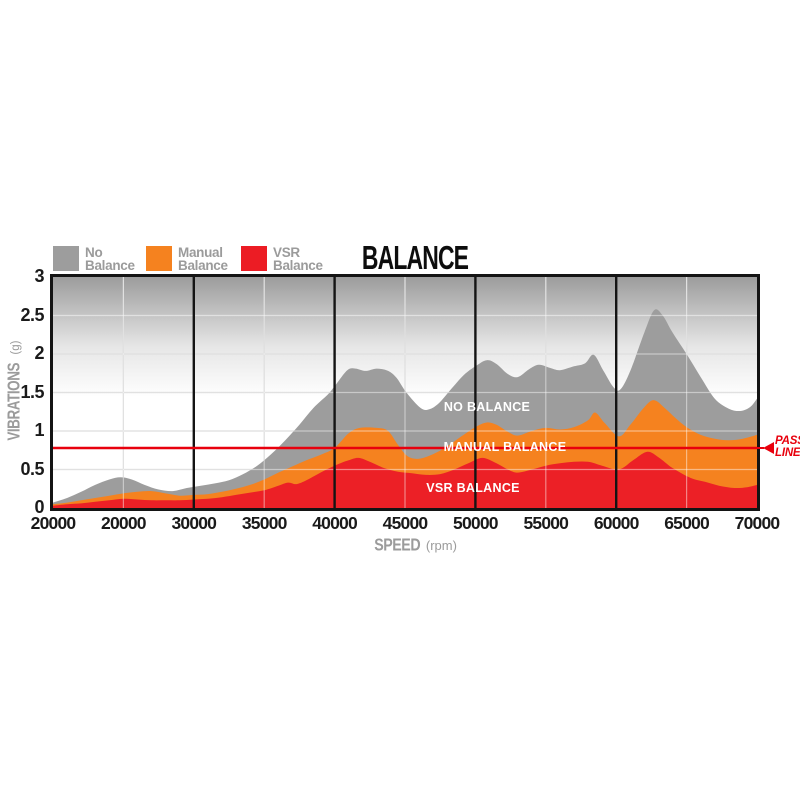 The height and width of the screenshot is (800, 800). Describe the element at coordinates (298, 259) in the screenshot. I see `legend-label-vsr-balance: VSR Balance` at that location.